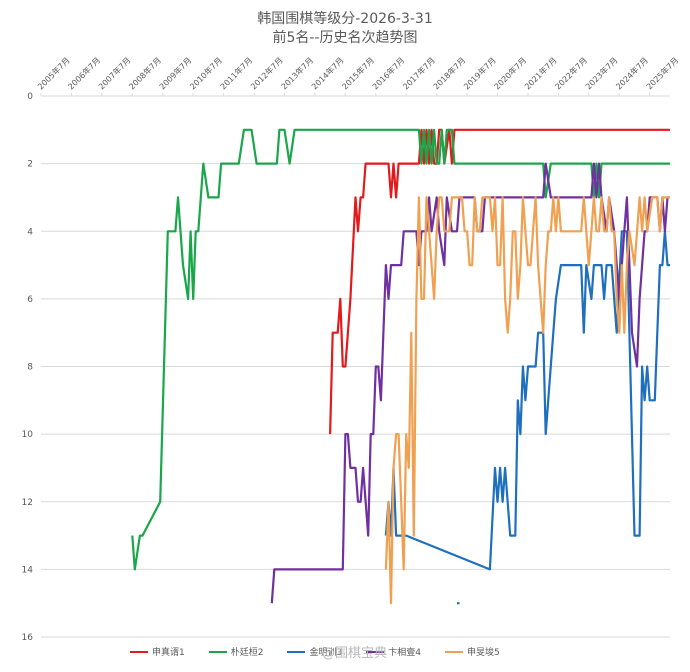 This screenshot has width=690, height=672. Describe the element at coordinates (326, 653) in the screenshot. I see `legend-label: 金明训3` at that location.